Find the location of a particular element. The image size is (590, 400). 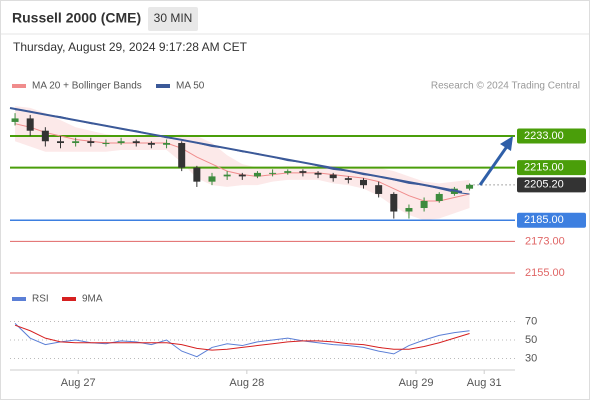

level-label: 2233.00 is located at coordinates (544, 136).